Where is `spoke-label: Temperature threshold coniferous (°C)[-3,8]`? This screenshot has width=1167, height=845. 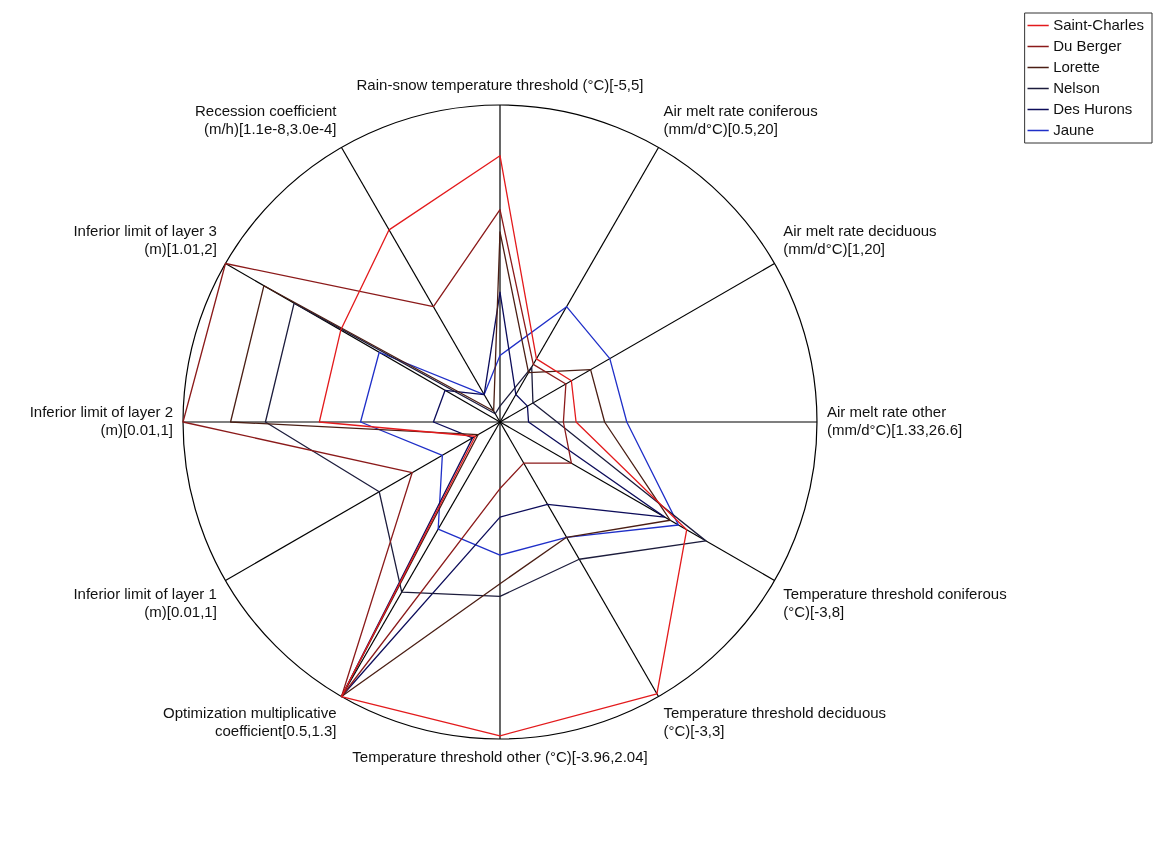 spoke-label: Temperature threshold coniferous (°C)[-3,8] is located at coordinates (895, 602).